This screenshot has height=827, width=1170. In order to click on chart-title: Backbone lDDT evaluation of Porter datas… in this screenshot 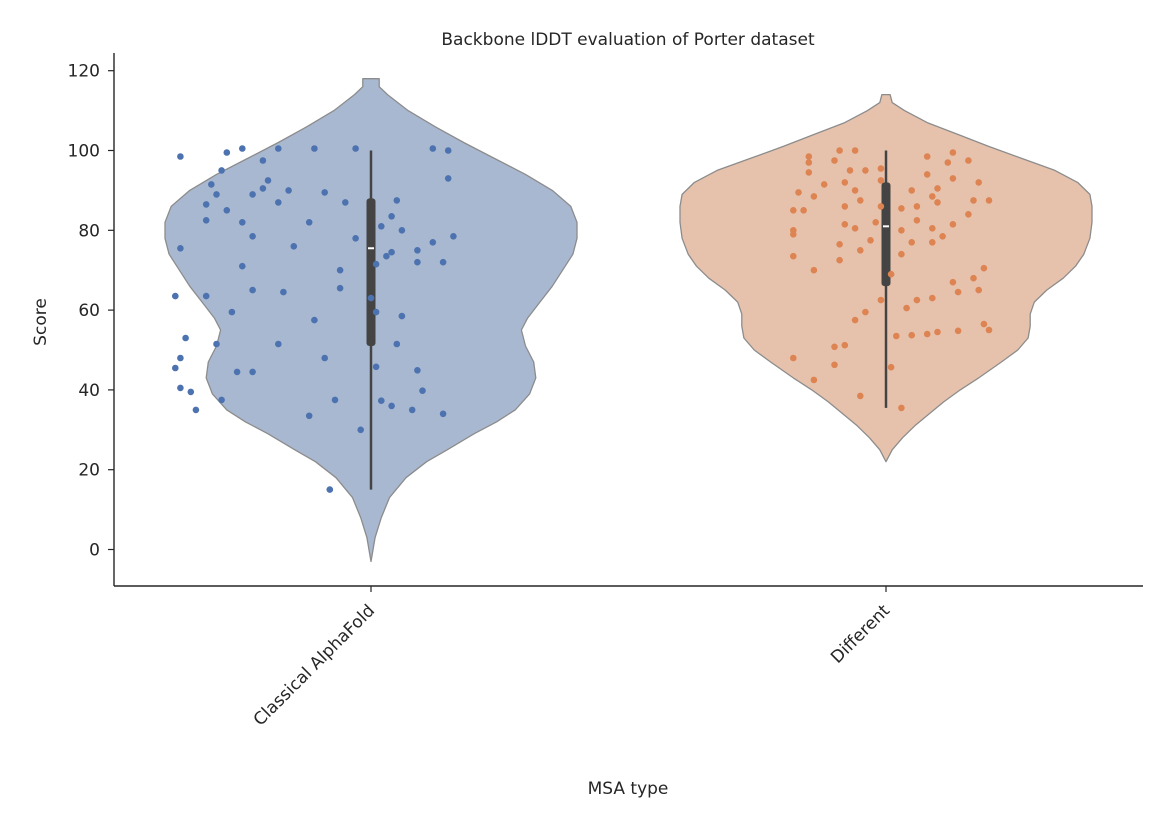, I will do `click(628, 40)`.